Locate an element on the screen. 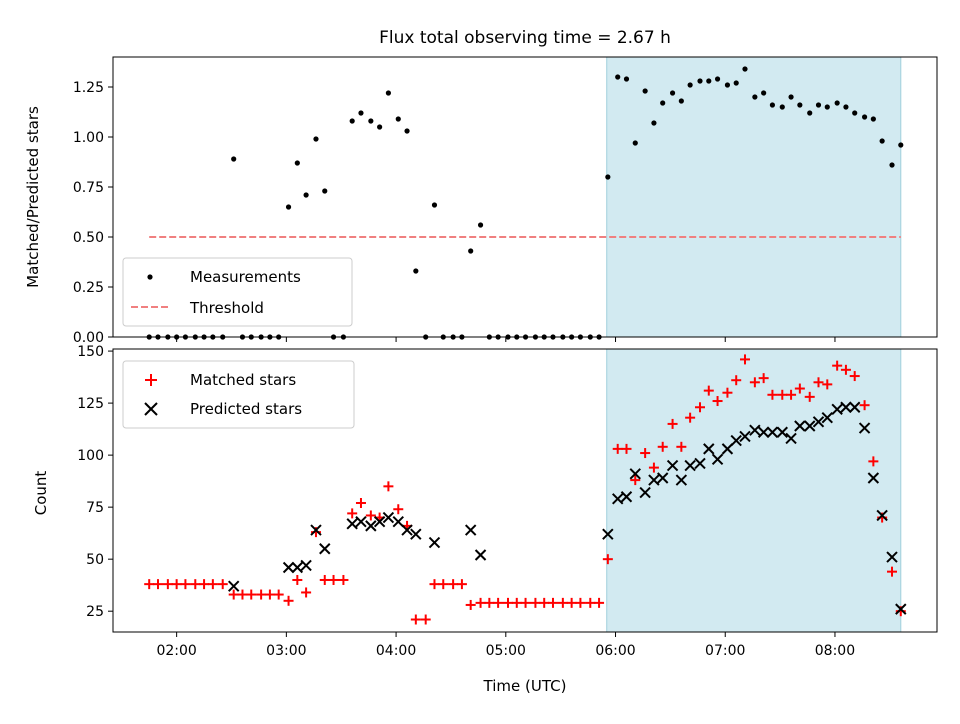 The height and width of the screenshot is (724, 960). bottom-y-axis-label: Count is located at coordinates (41, 493).